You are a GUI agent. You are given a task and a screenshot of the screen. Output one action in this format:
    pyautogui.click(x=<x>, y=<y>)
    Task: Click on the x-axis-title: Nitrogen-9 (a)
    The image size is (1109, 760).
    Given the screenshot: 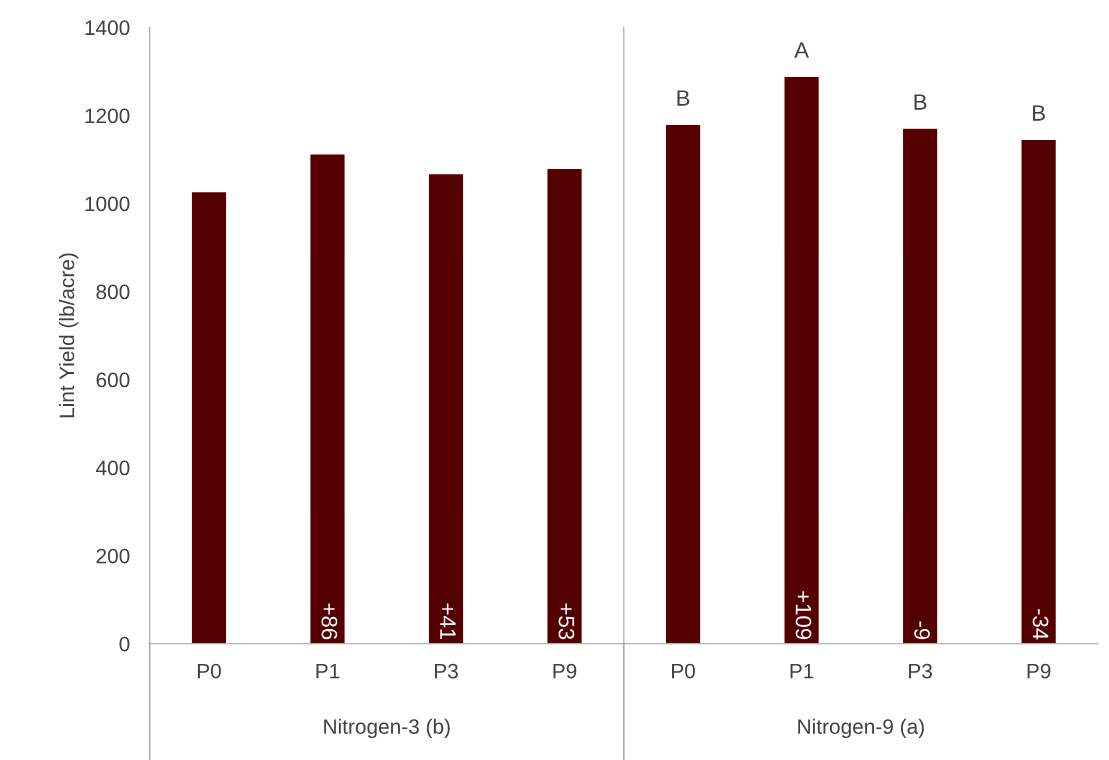 What is the action you would take?
    pyautogui.click(x=861, y=728)
    